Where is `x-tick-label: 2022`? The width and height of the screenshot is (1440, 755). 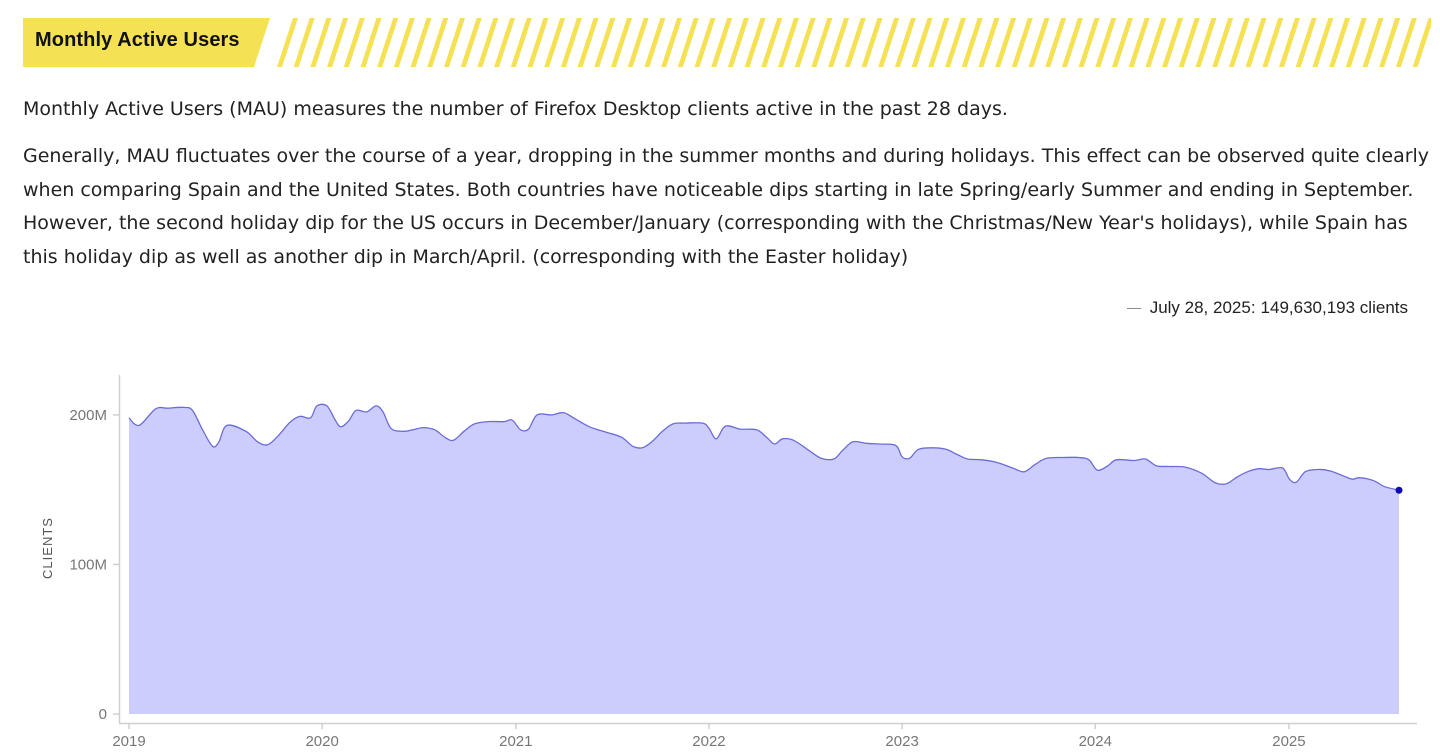 x-tick-label: 2022 is located at coordinates (708, 741).